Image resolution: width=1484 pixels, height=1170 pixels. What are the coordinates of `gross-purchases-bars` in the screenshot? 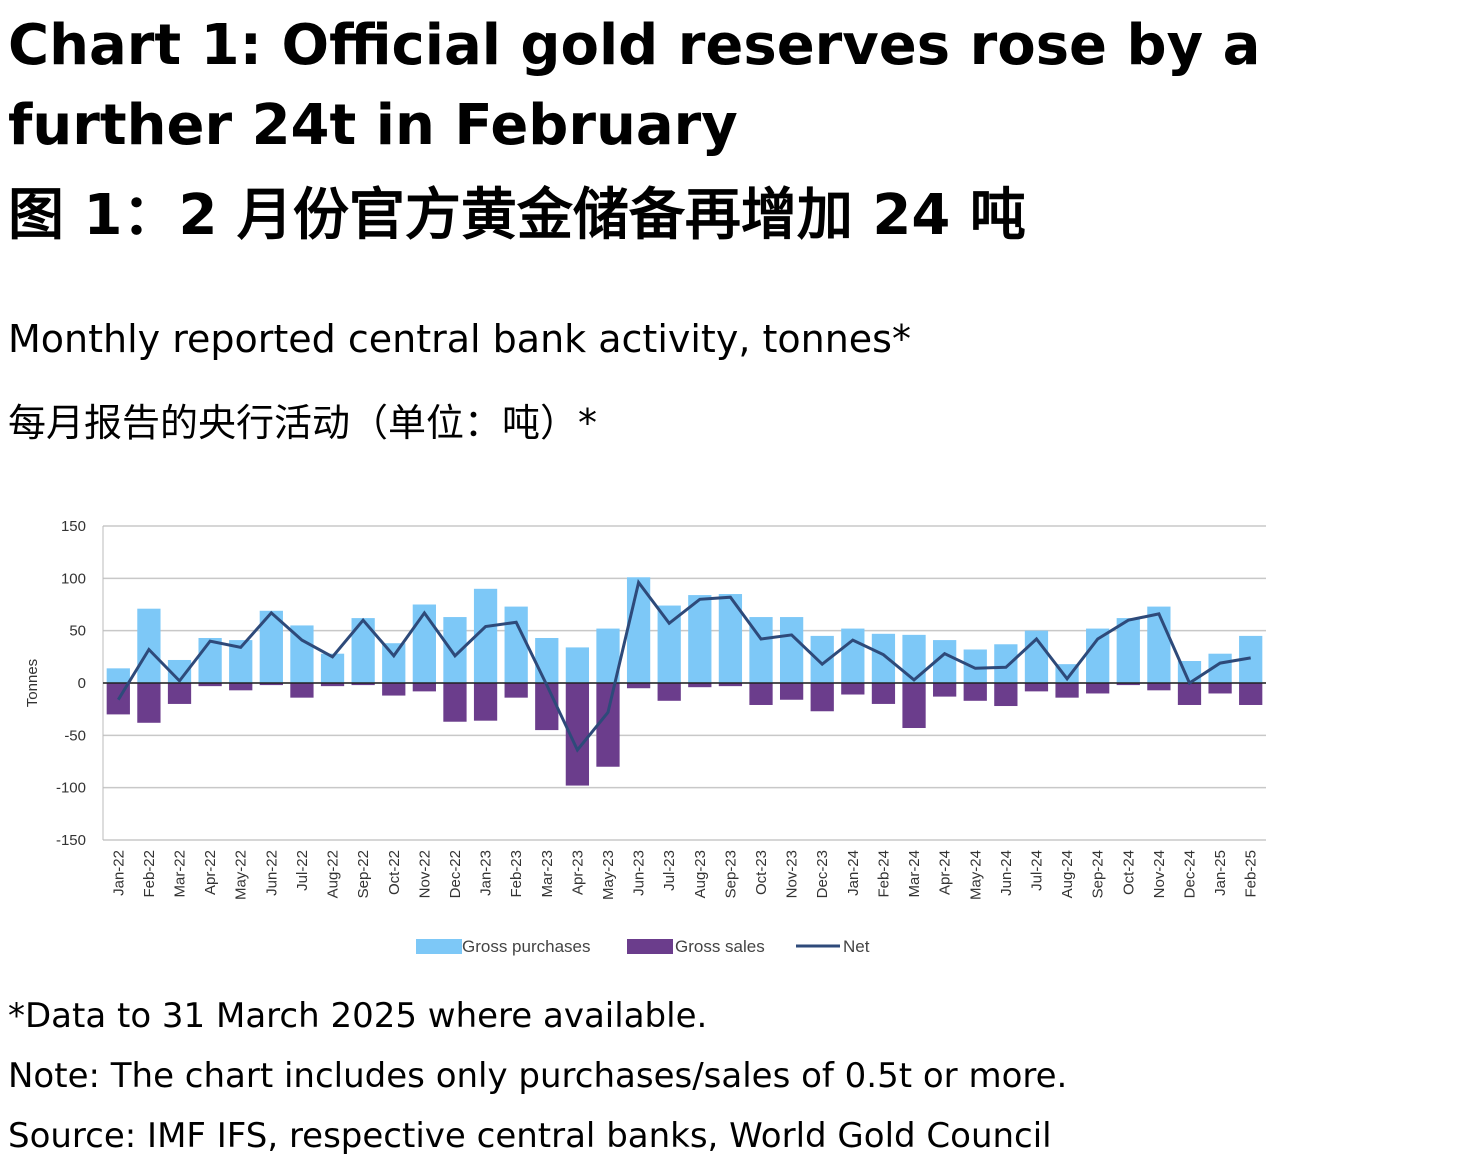 It's located at (684, 630).